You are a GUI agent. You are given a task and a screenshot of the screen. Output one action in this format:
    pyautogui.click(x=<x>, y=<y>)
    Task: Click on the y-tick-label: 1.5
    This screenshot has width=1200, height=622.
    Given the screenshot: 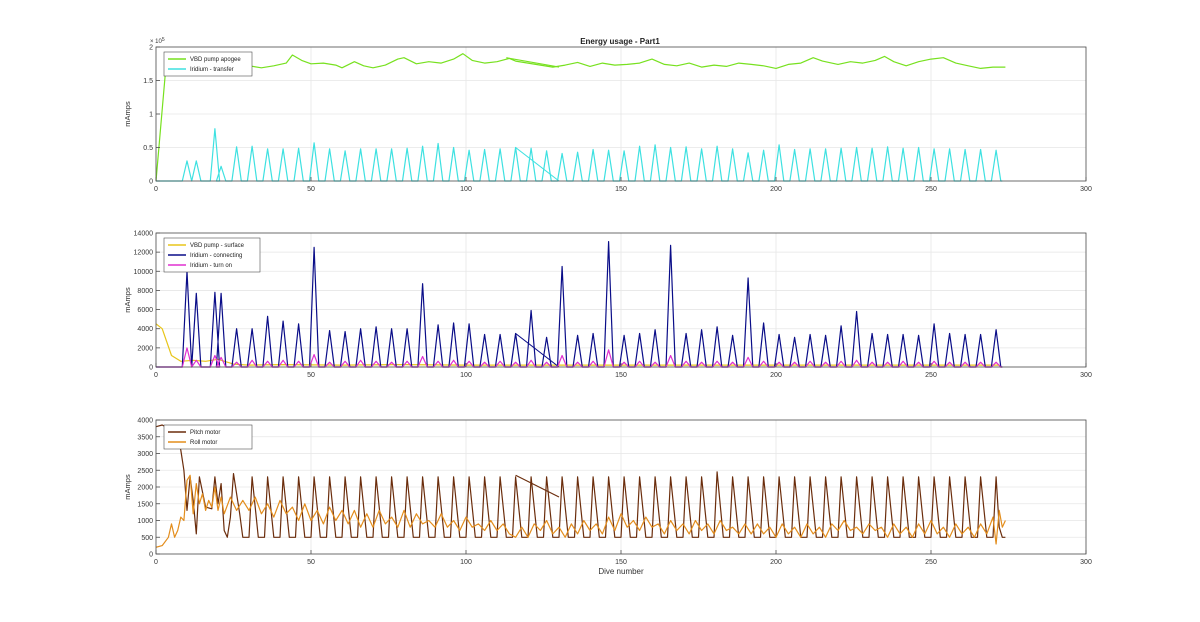 What is the action you would take?
    pyautogui.click(x=148, y=81)
    